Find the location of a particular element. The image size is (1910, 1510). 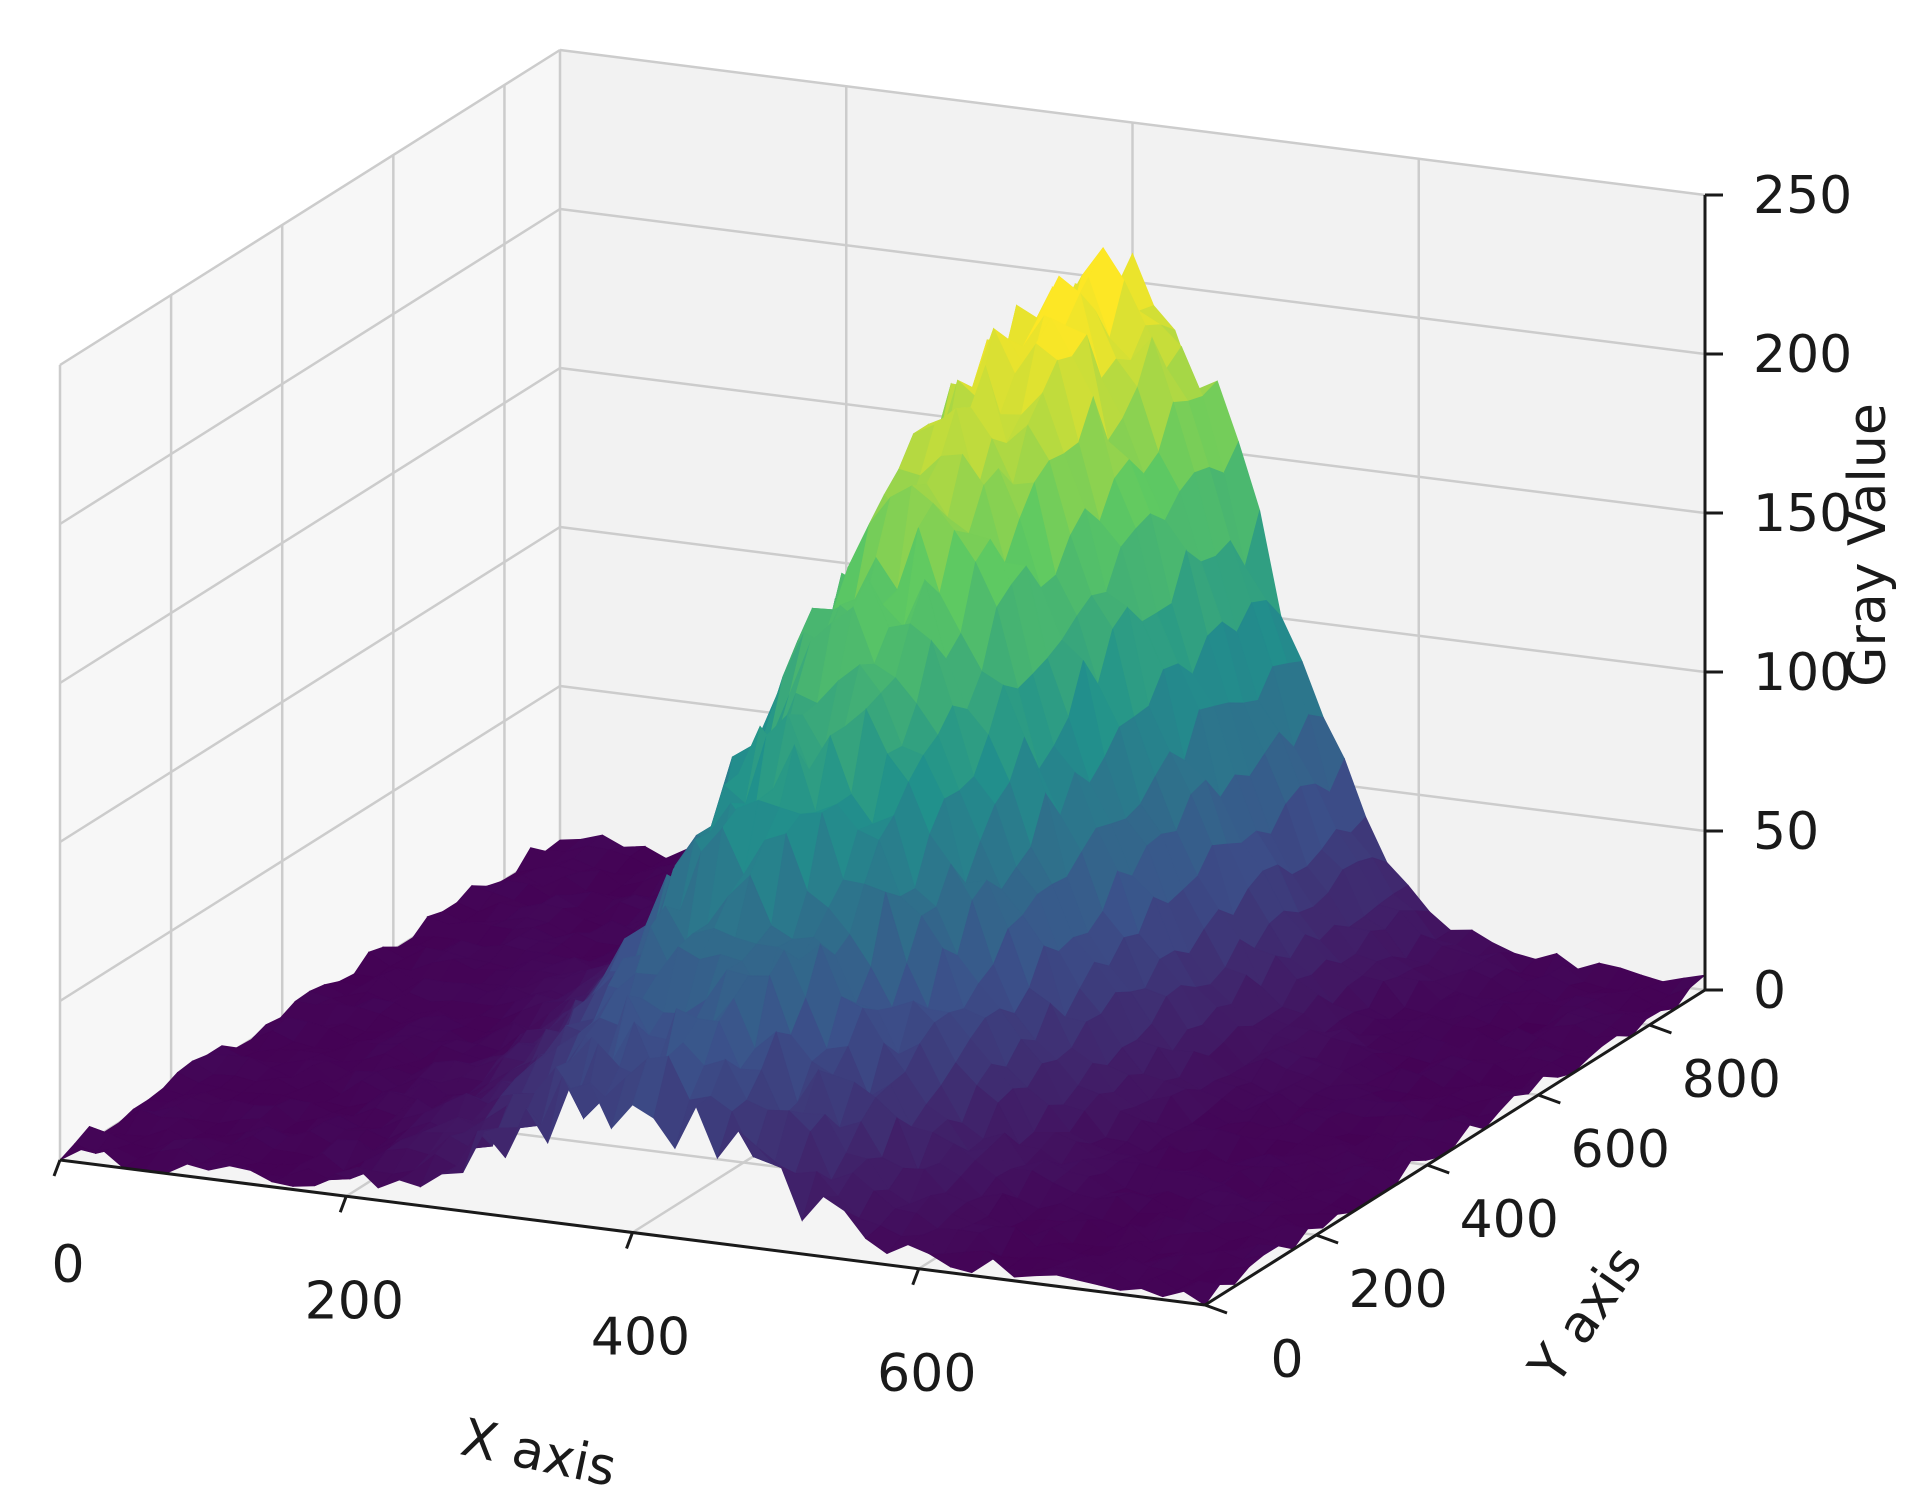

y-axis-label: Y axis is located at coordinates (1585, 1316).